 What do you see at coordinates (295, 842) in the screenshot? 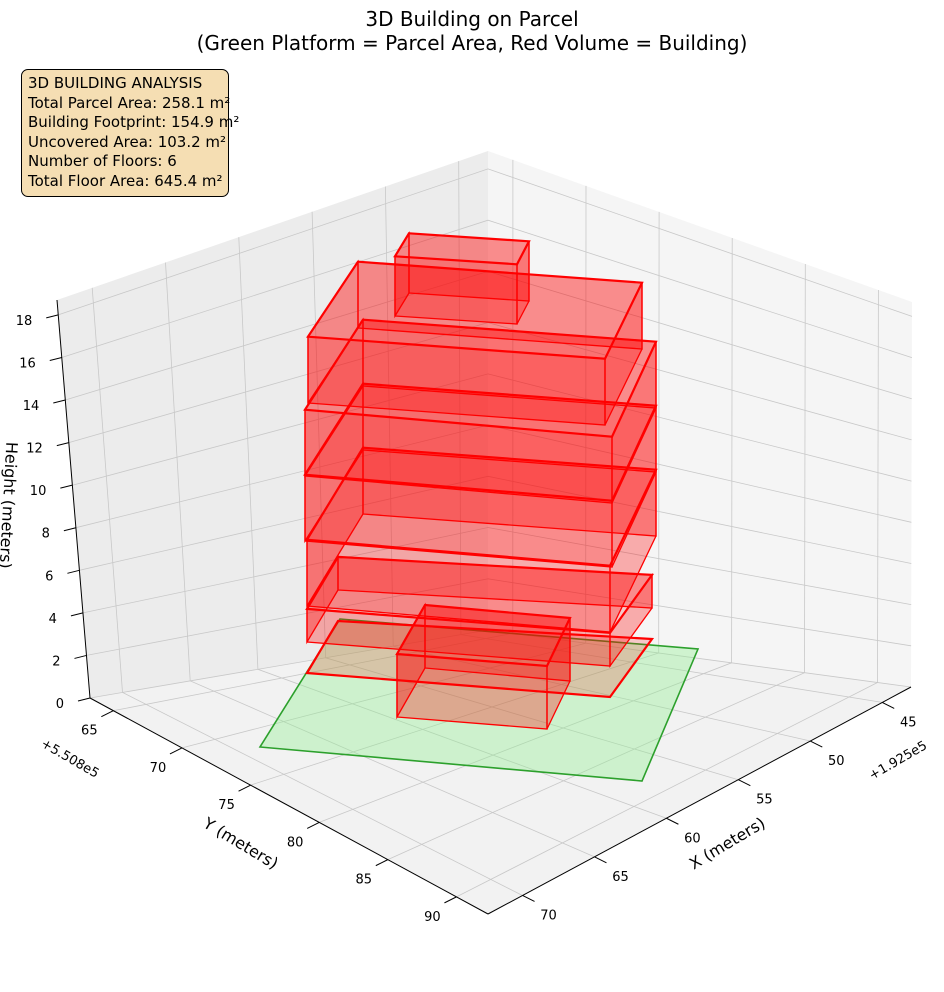
I see `y-tick-label: 80` at bounding box center [295, 842].